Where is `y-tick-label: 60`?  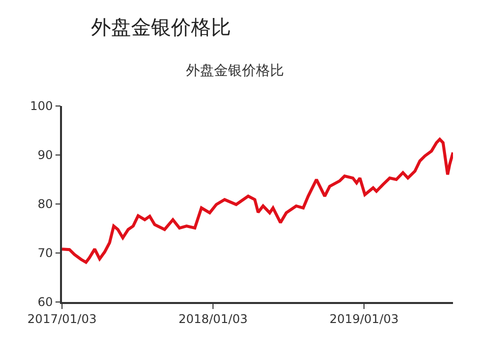
y-tick-label: 60 is located at coordinates (45, 302).